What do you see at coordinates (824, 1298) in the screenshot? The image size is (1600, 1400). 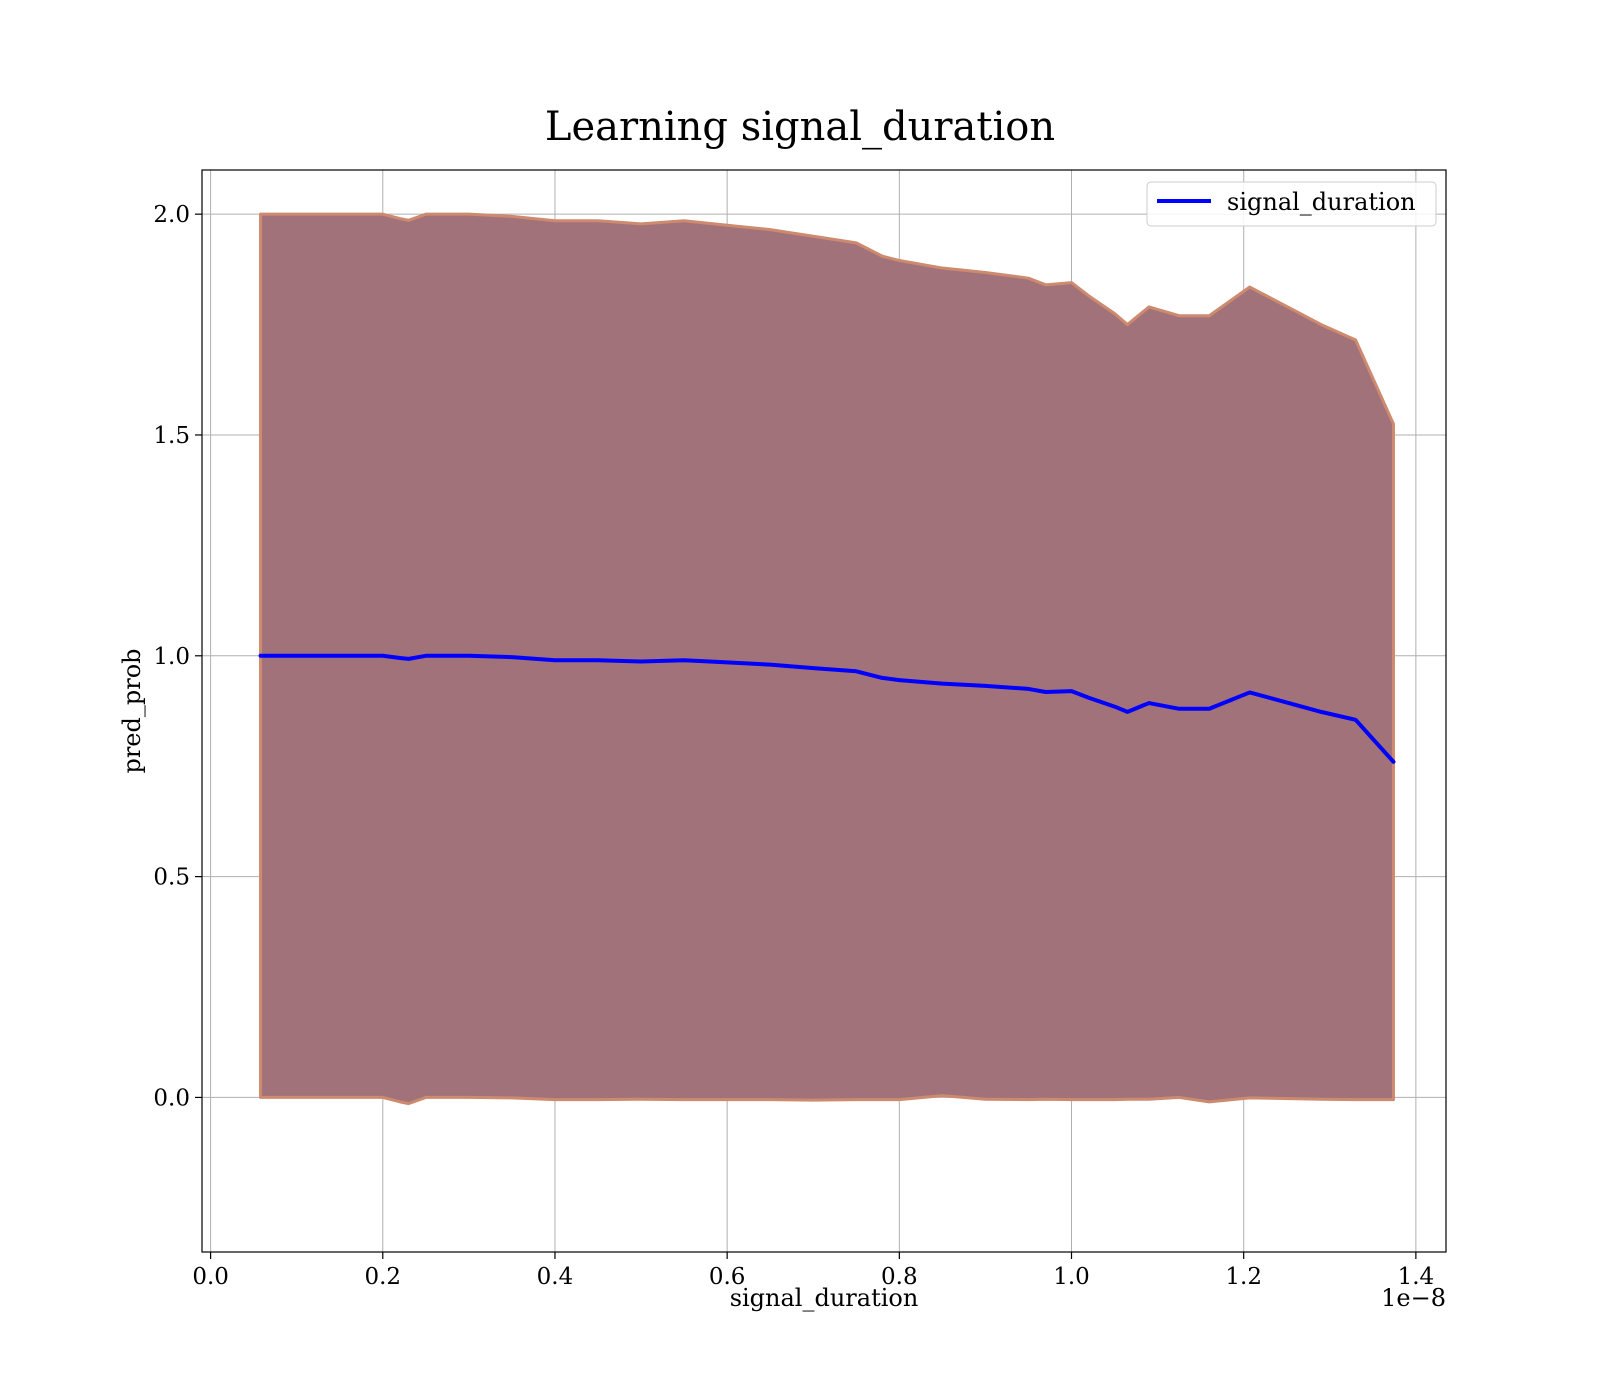 I see `x-axis-label: signal_duration` at bounding box center [824, 1298].